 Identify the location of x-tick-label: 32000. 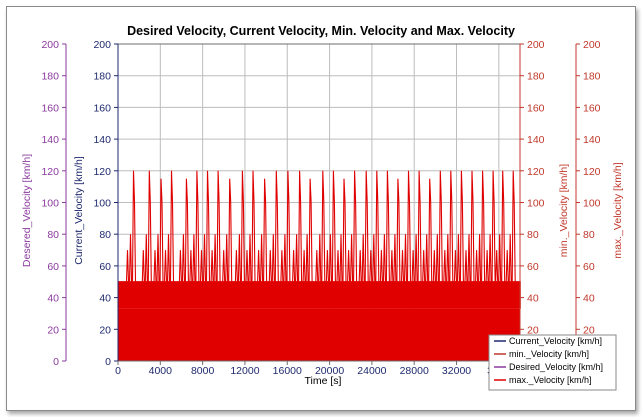
(456, 371).